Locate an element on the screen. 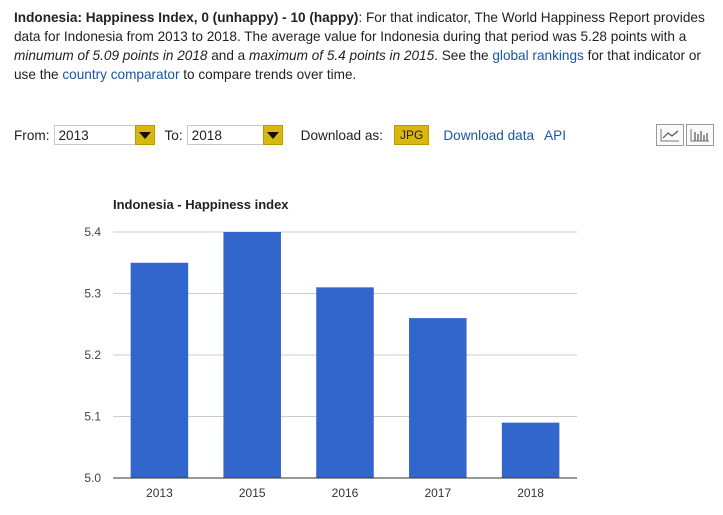 This screenshot has width=723, height=515. bar-2013 is located at coordinates (159, 370).